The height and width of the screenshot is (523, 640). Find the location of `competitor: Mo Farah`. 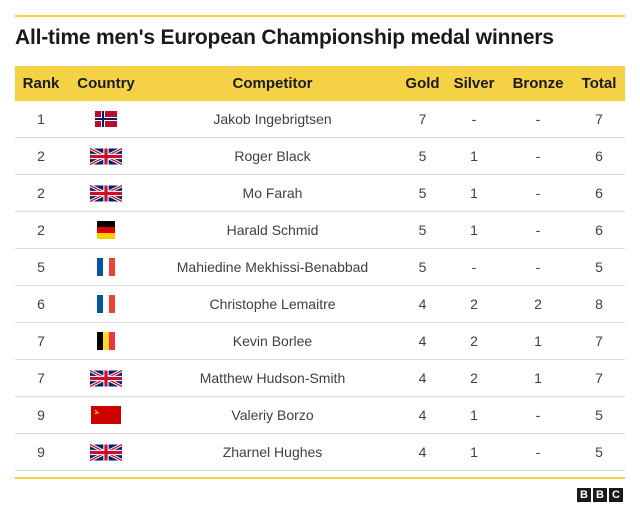

competitor: Mo Farah is located at coordinates (272, 193).